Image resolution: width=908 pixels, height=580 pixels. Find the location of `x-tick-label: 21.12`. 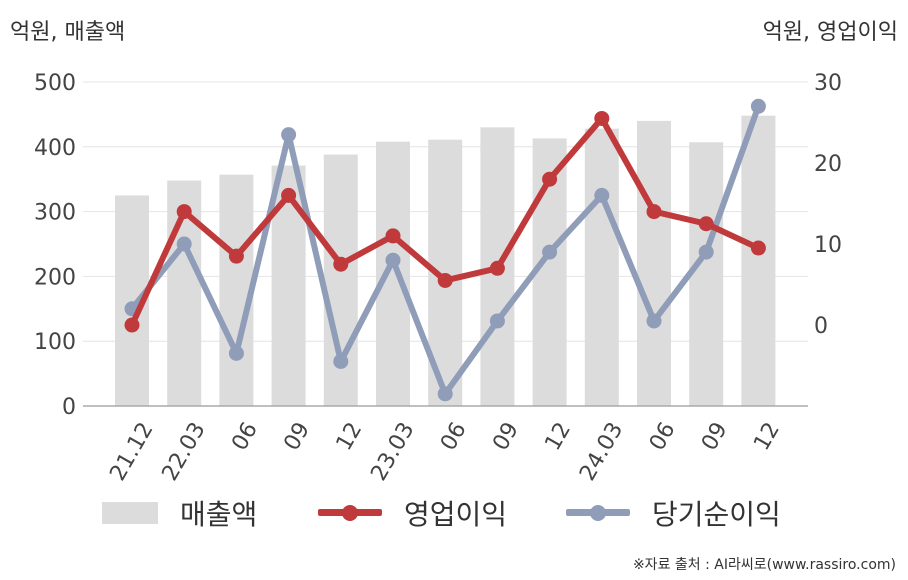

x-tick-label: 21.12 is located at coordinates (131, 451).